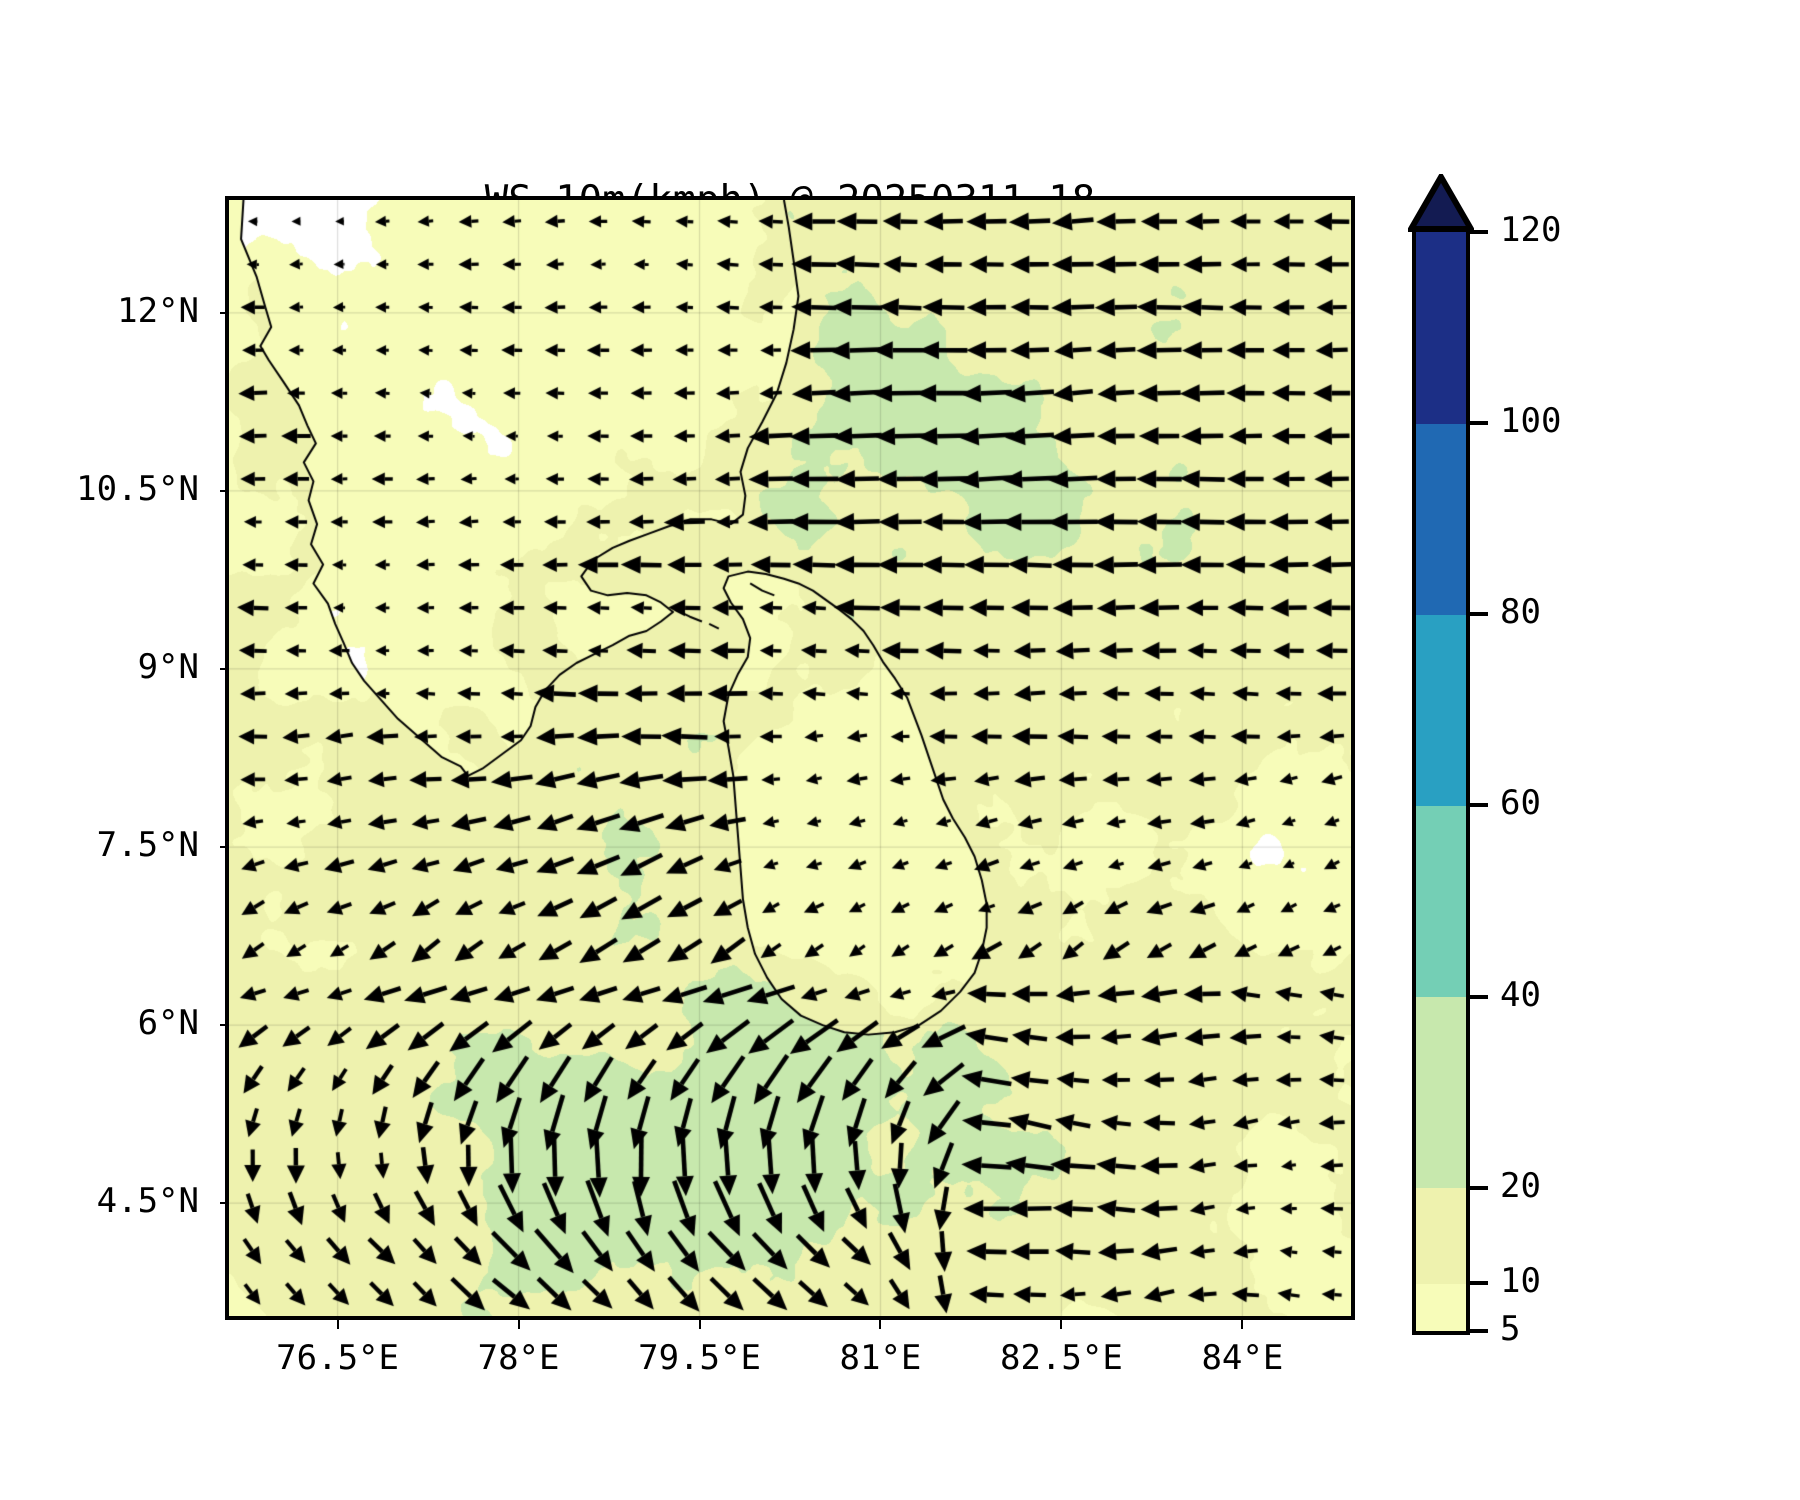 The width and height of the screenshot is (1800, 1500). I want to click on colorbar-tick-label: 60, so click(1520, 803).